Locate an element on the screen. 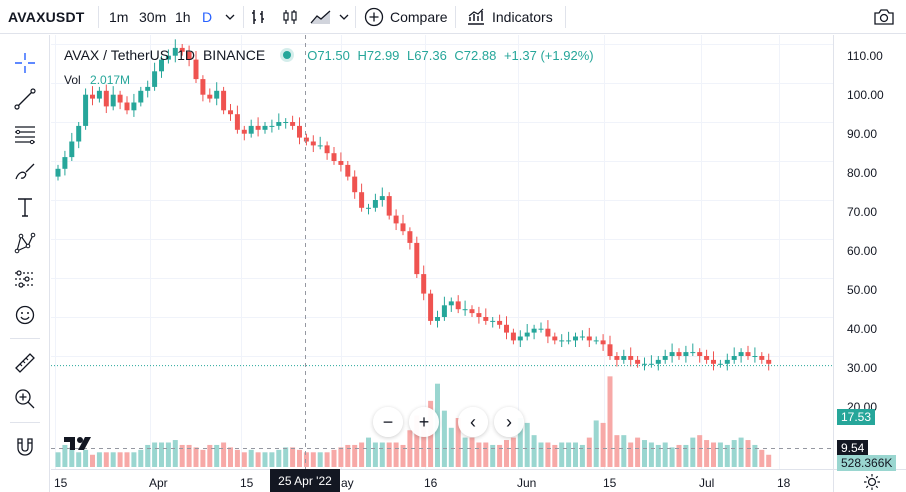  interval-dropdown-button is located at coordinates (230, 17).